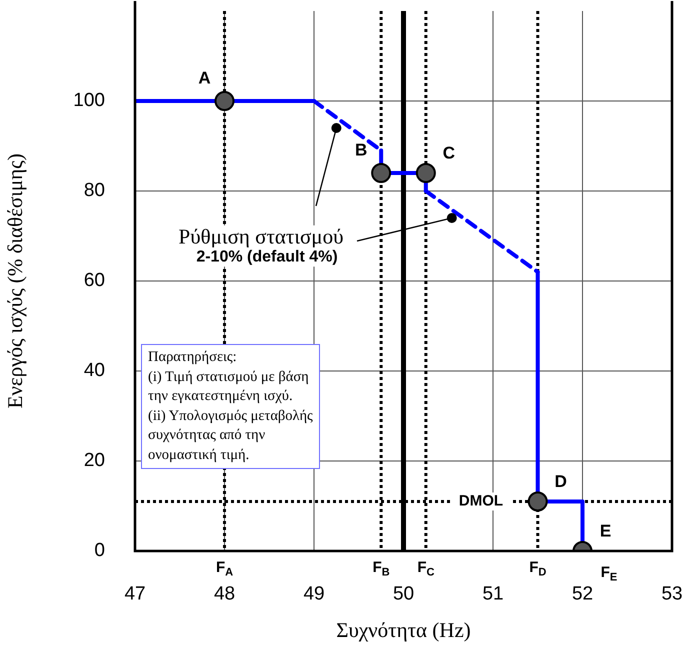 The width and height of the screenshot is (683, 648). What do you see at coordinates (361, 150) in the screenshot?
I see `annotation: B` at bounding box center [361, 150].